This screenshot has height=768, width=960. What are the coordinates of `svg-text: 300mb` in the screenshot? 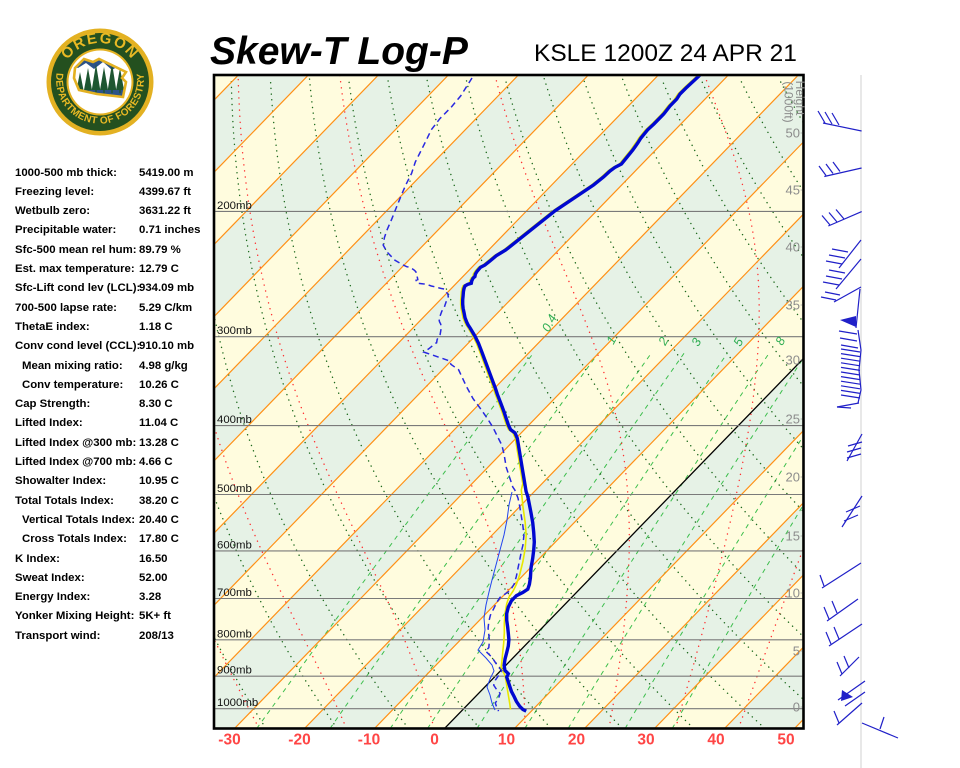 It's located at (234, 331).